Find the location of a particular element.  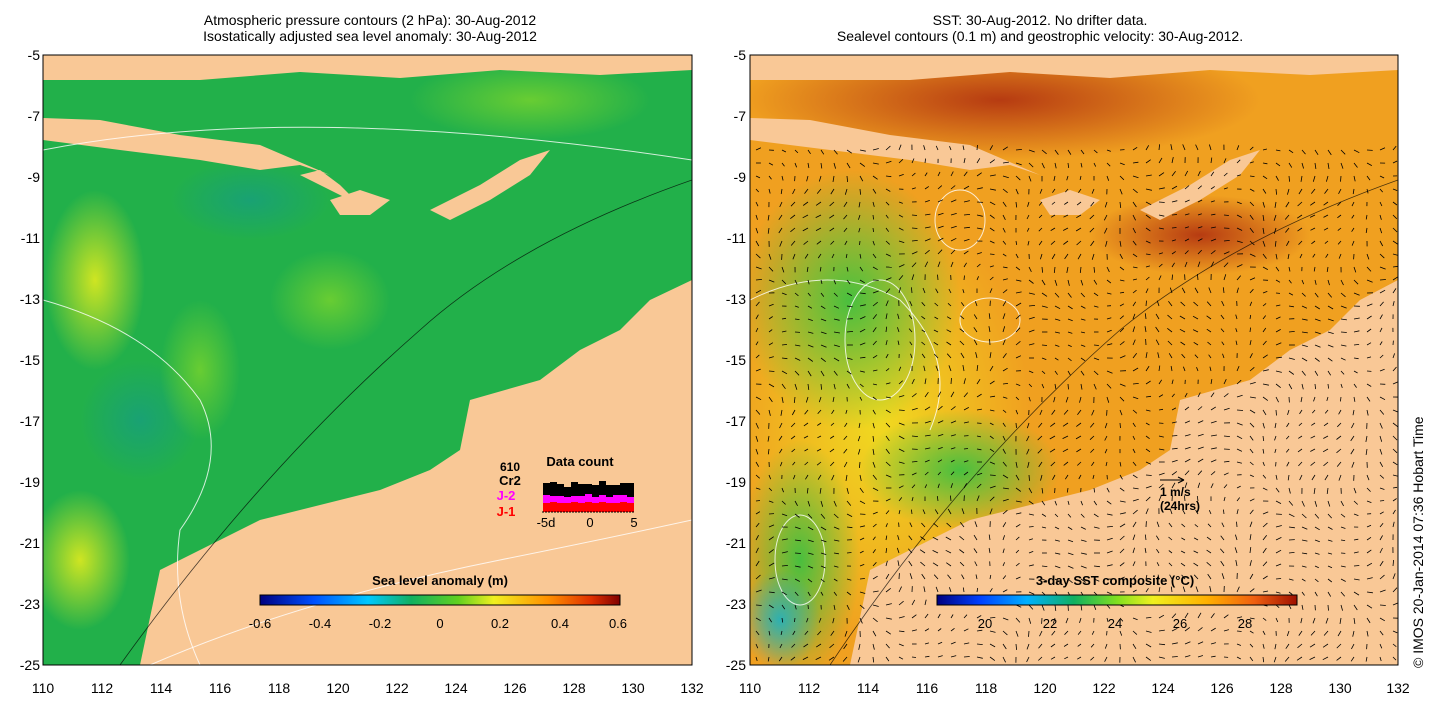

sla-colorbar-title: Sea level anomaly (m) is located at coordinates (440, 580).